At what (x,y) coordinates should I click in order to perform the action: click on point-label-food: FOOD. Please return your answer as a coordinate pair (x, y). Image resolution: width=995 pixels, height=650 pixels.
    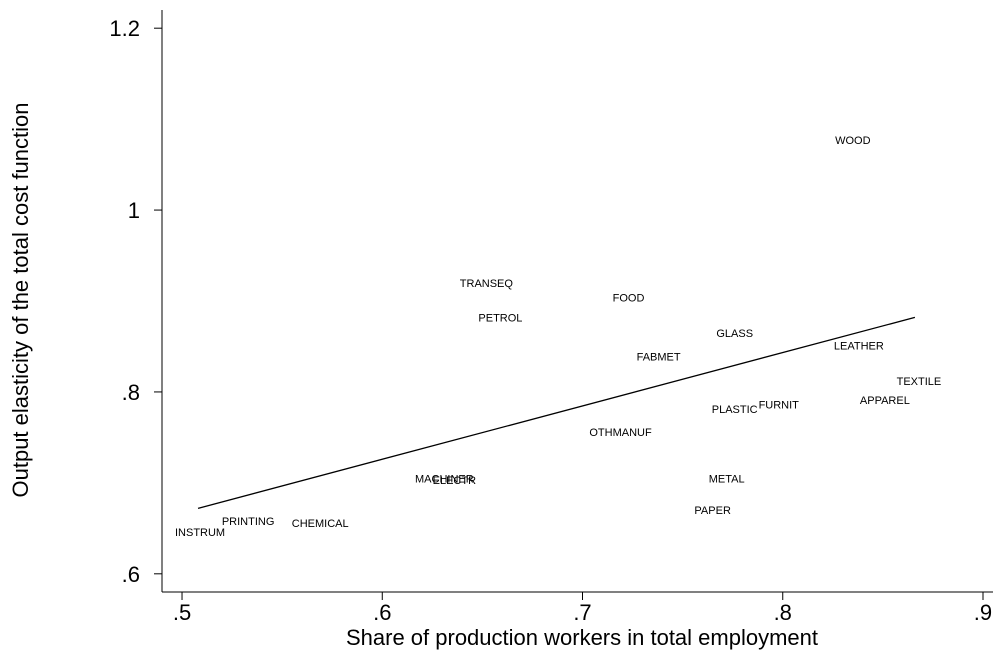
    Looking at the image, I should click on (629, 298).